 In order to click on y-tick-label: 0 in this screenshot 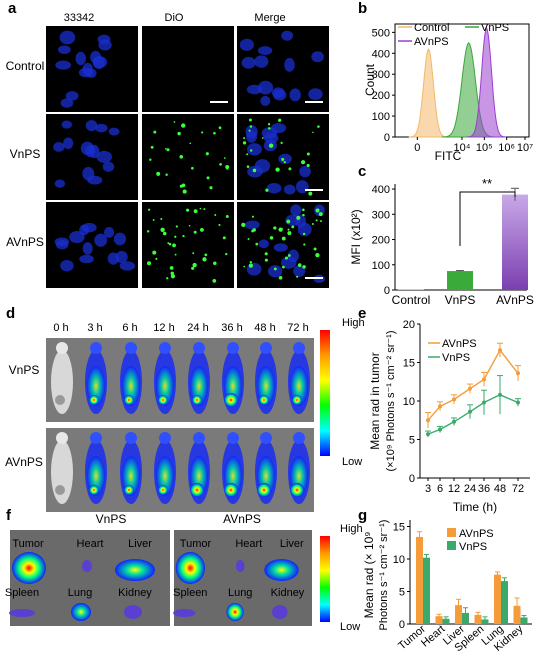, I will do `click(387, 291)`.